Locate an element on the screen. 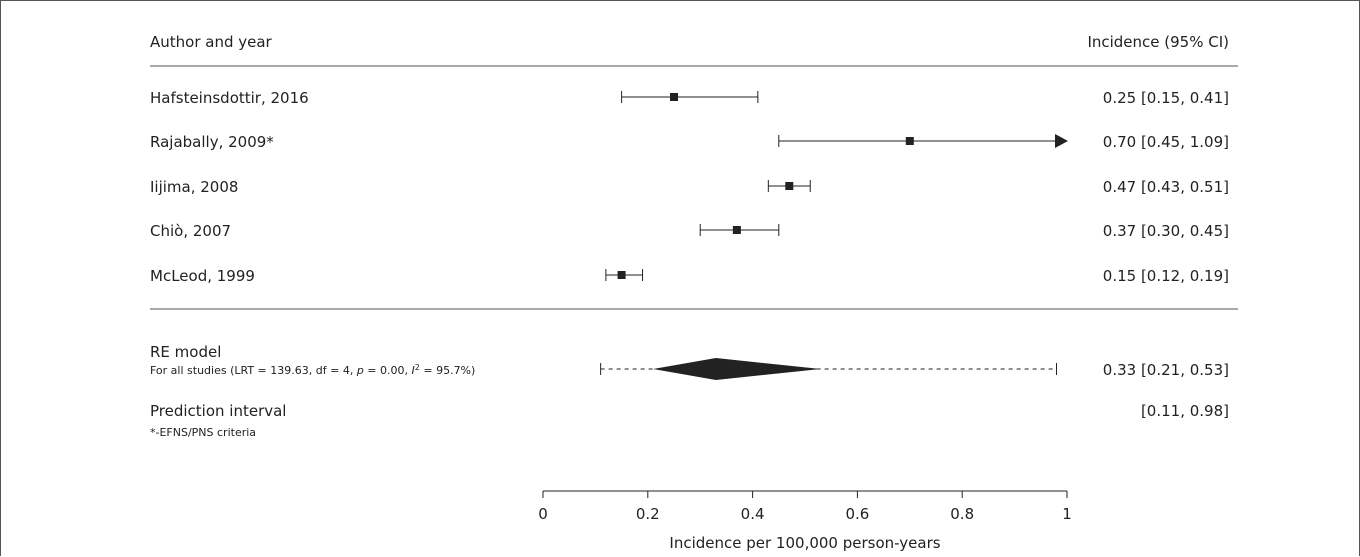 The width and height of the screenshot is (1360, 557). summary-label: RE model is located at coordinates (185, 352).